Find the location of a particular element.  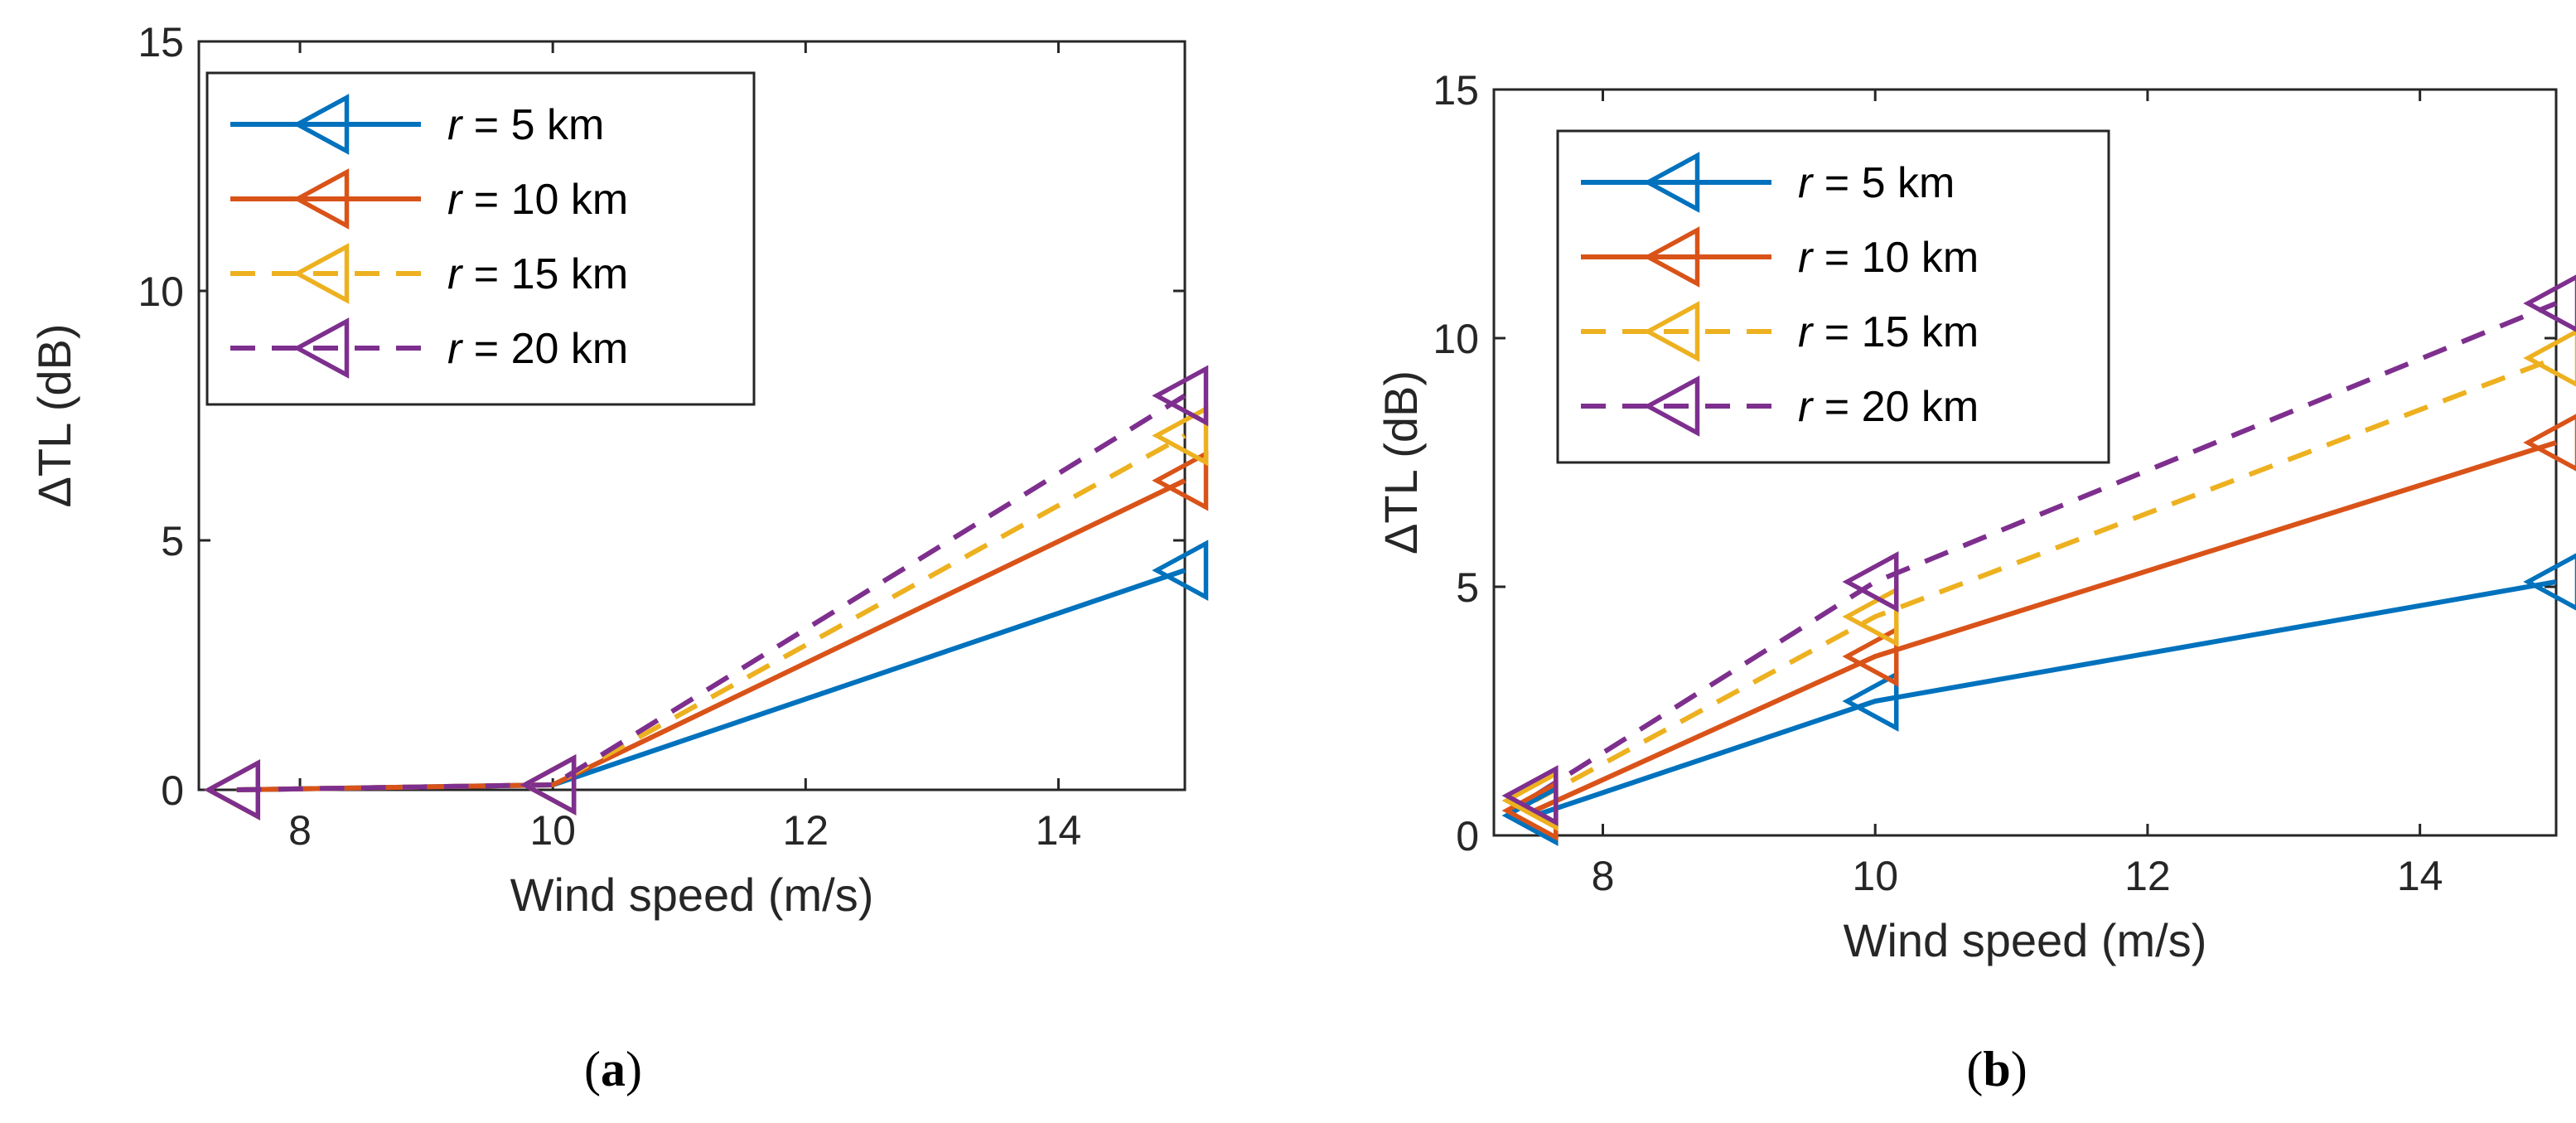

panel-label: (b) is located at coordinates (1996, 1069).